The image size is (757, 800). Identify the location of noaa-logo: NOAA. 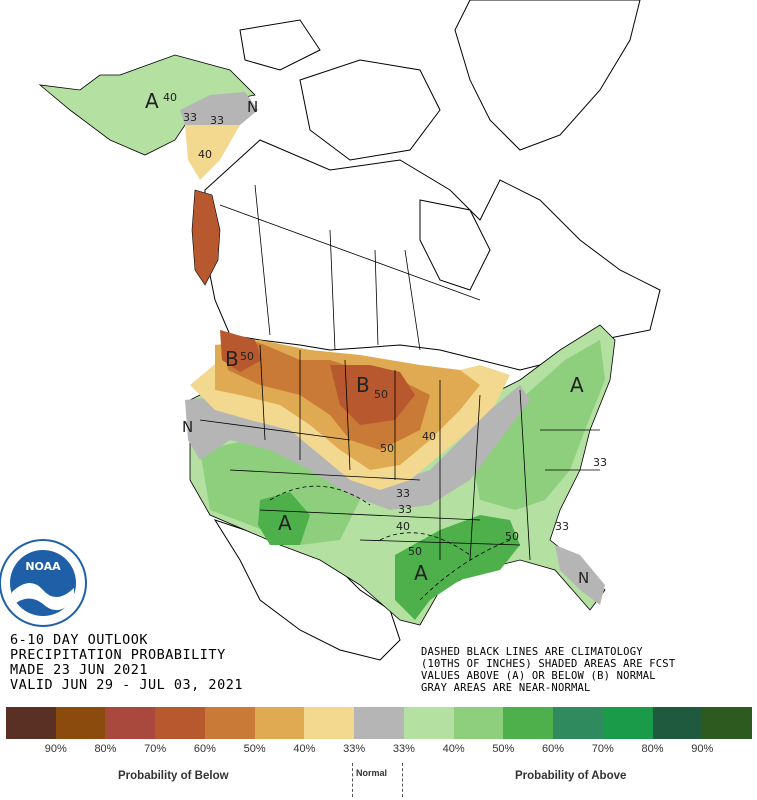
(43, 583).